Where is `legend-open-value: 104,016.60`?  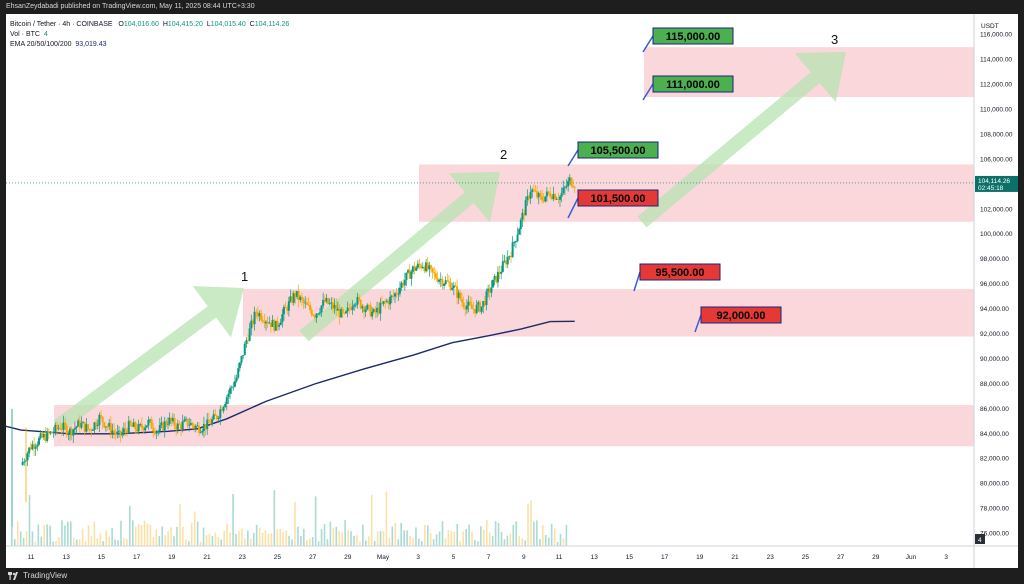 legend-open-value: 104,016.60 is located at coordinates (141, 24).